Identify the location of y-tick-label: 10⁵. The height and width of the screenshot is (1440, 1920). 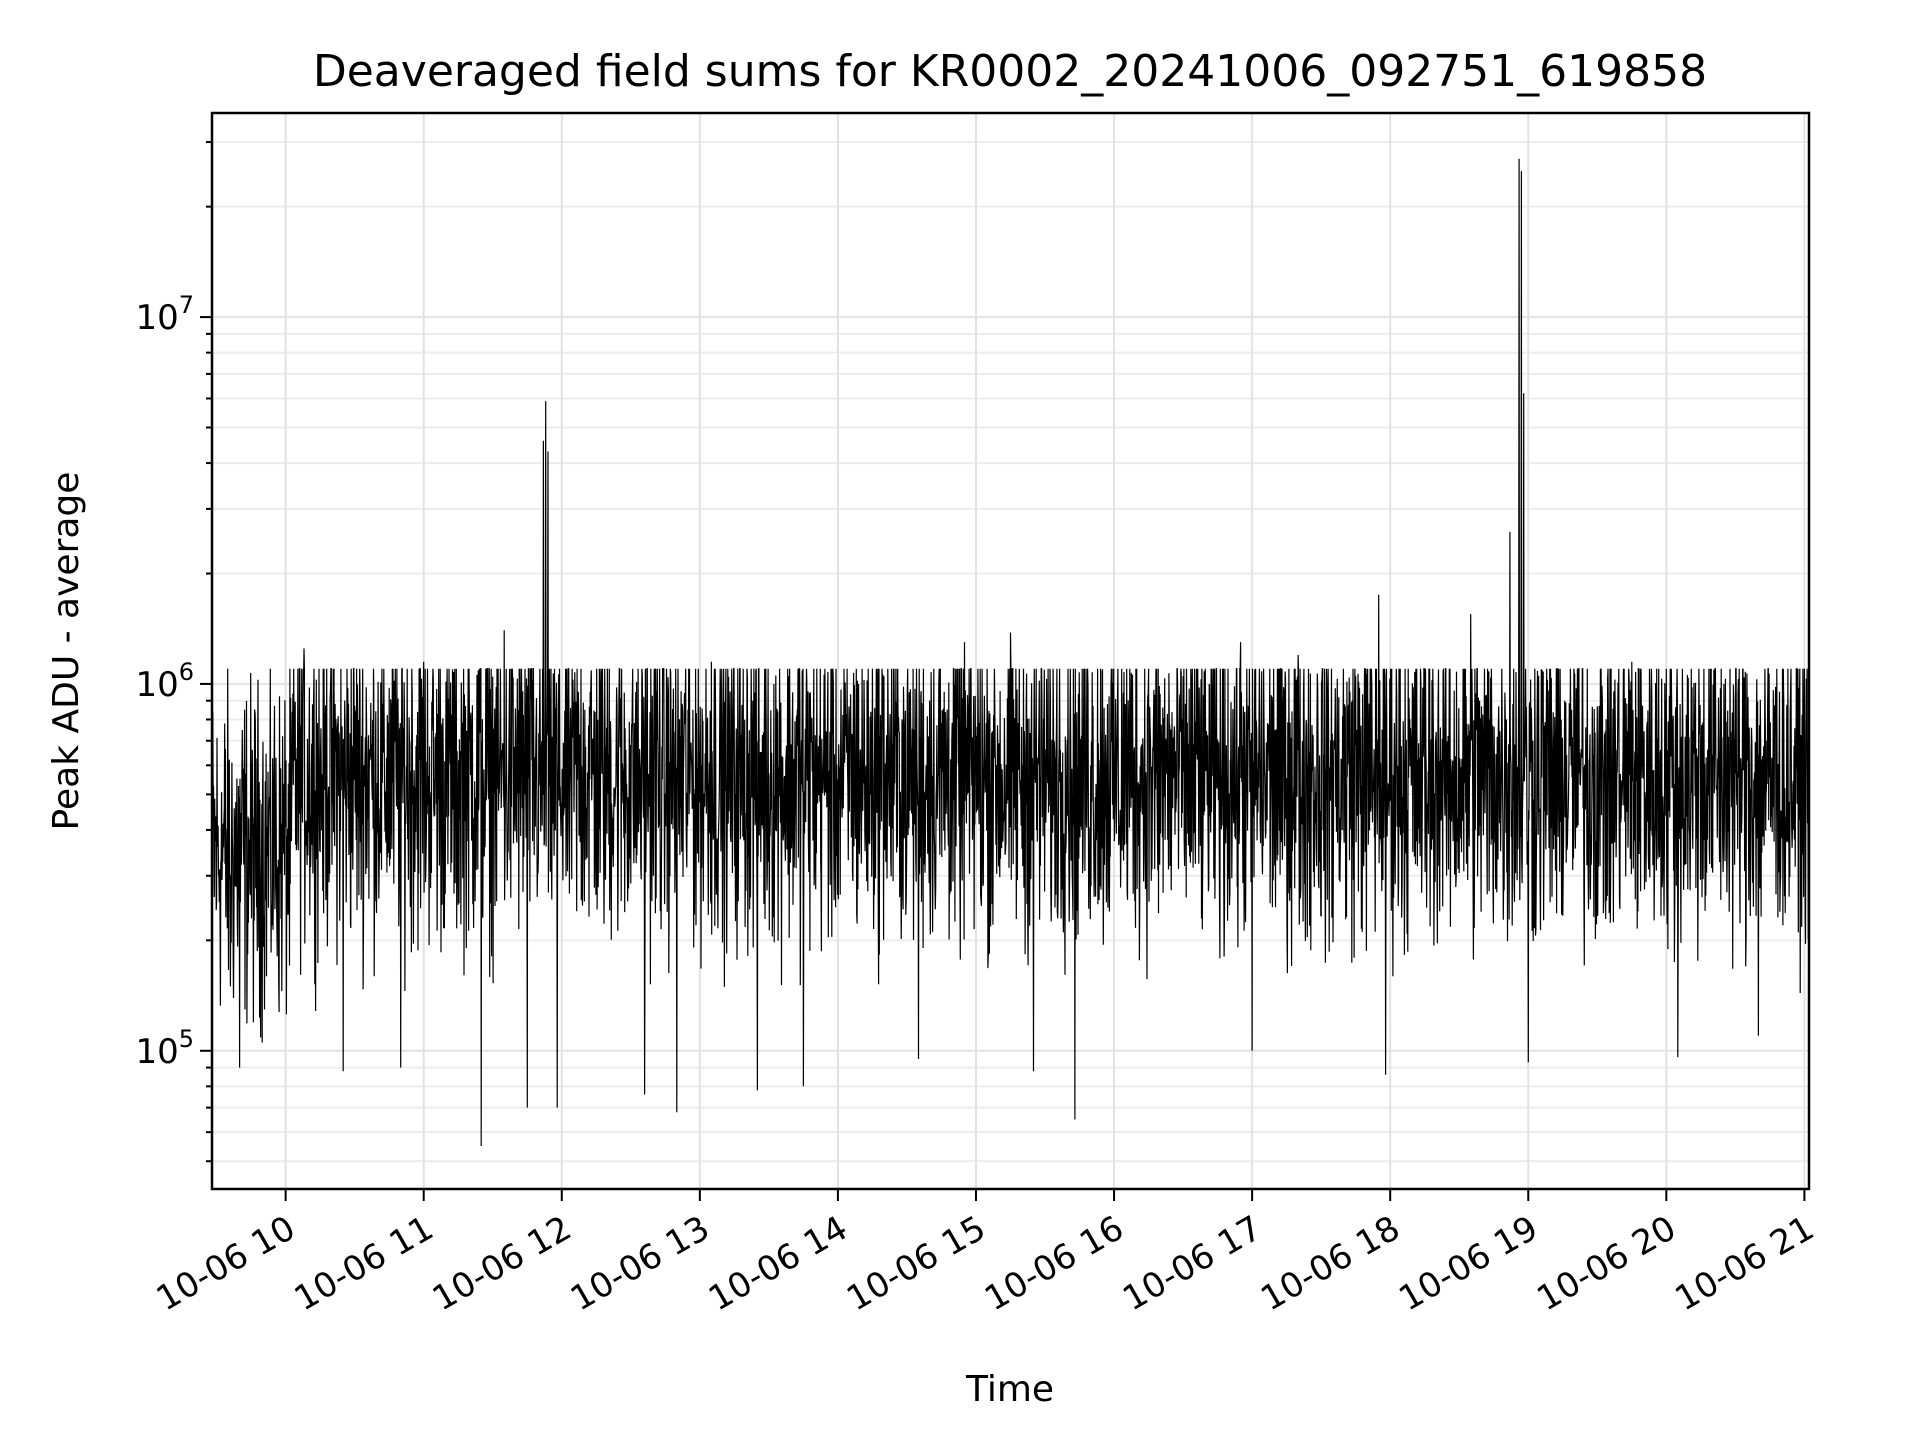
(164, 1048).